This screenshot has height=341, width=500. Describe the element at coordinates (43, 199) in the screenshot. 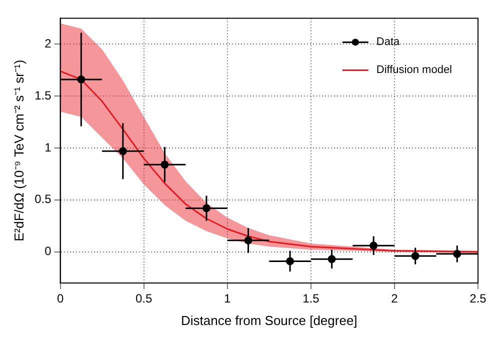

I see `y-tick-label: 0.5` at that location.